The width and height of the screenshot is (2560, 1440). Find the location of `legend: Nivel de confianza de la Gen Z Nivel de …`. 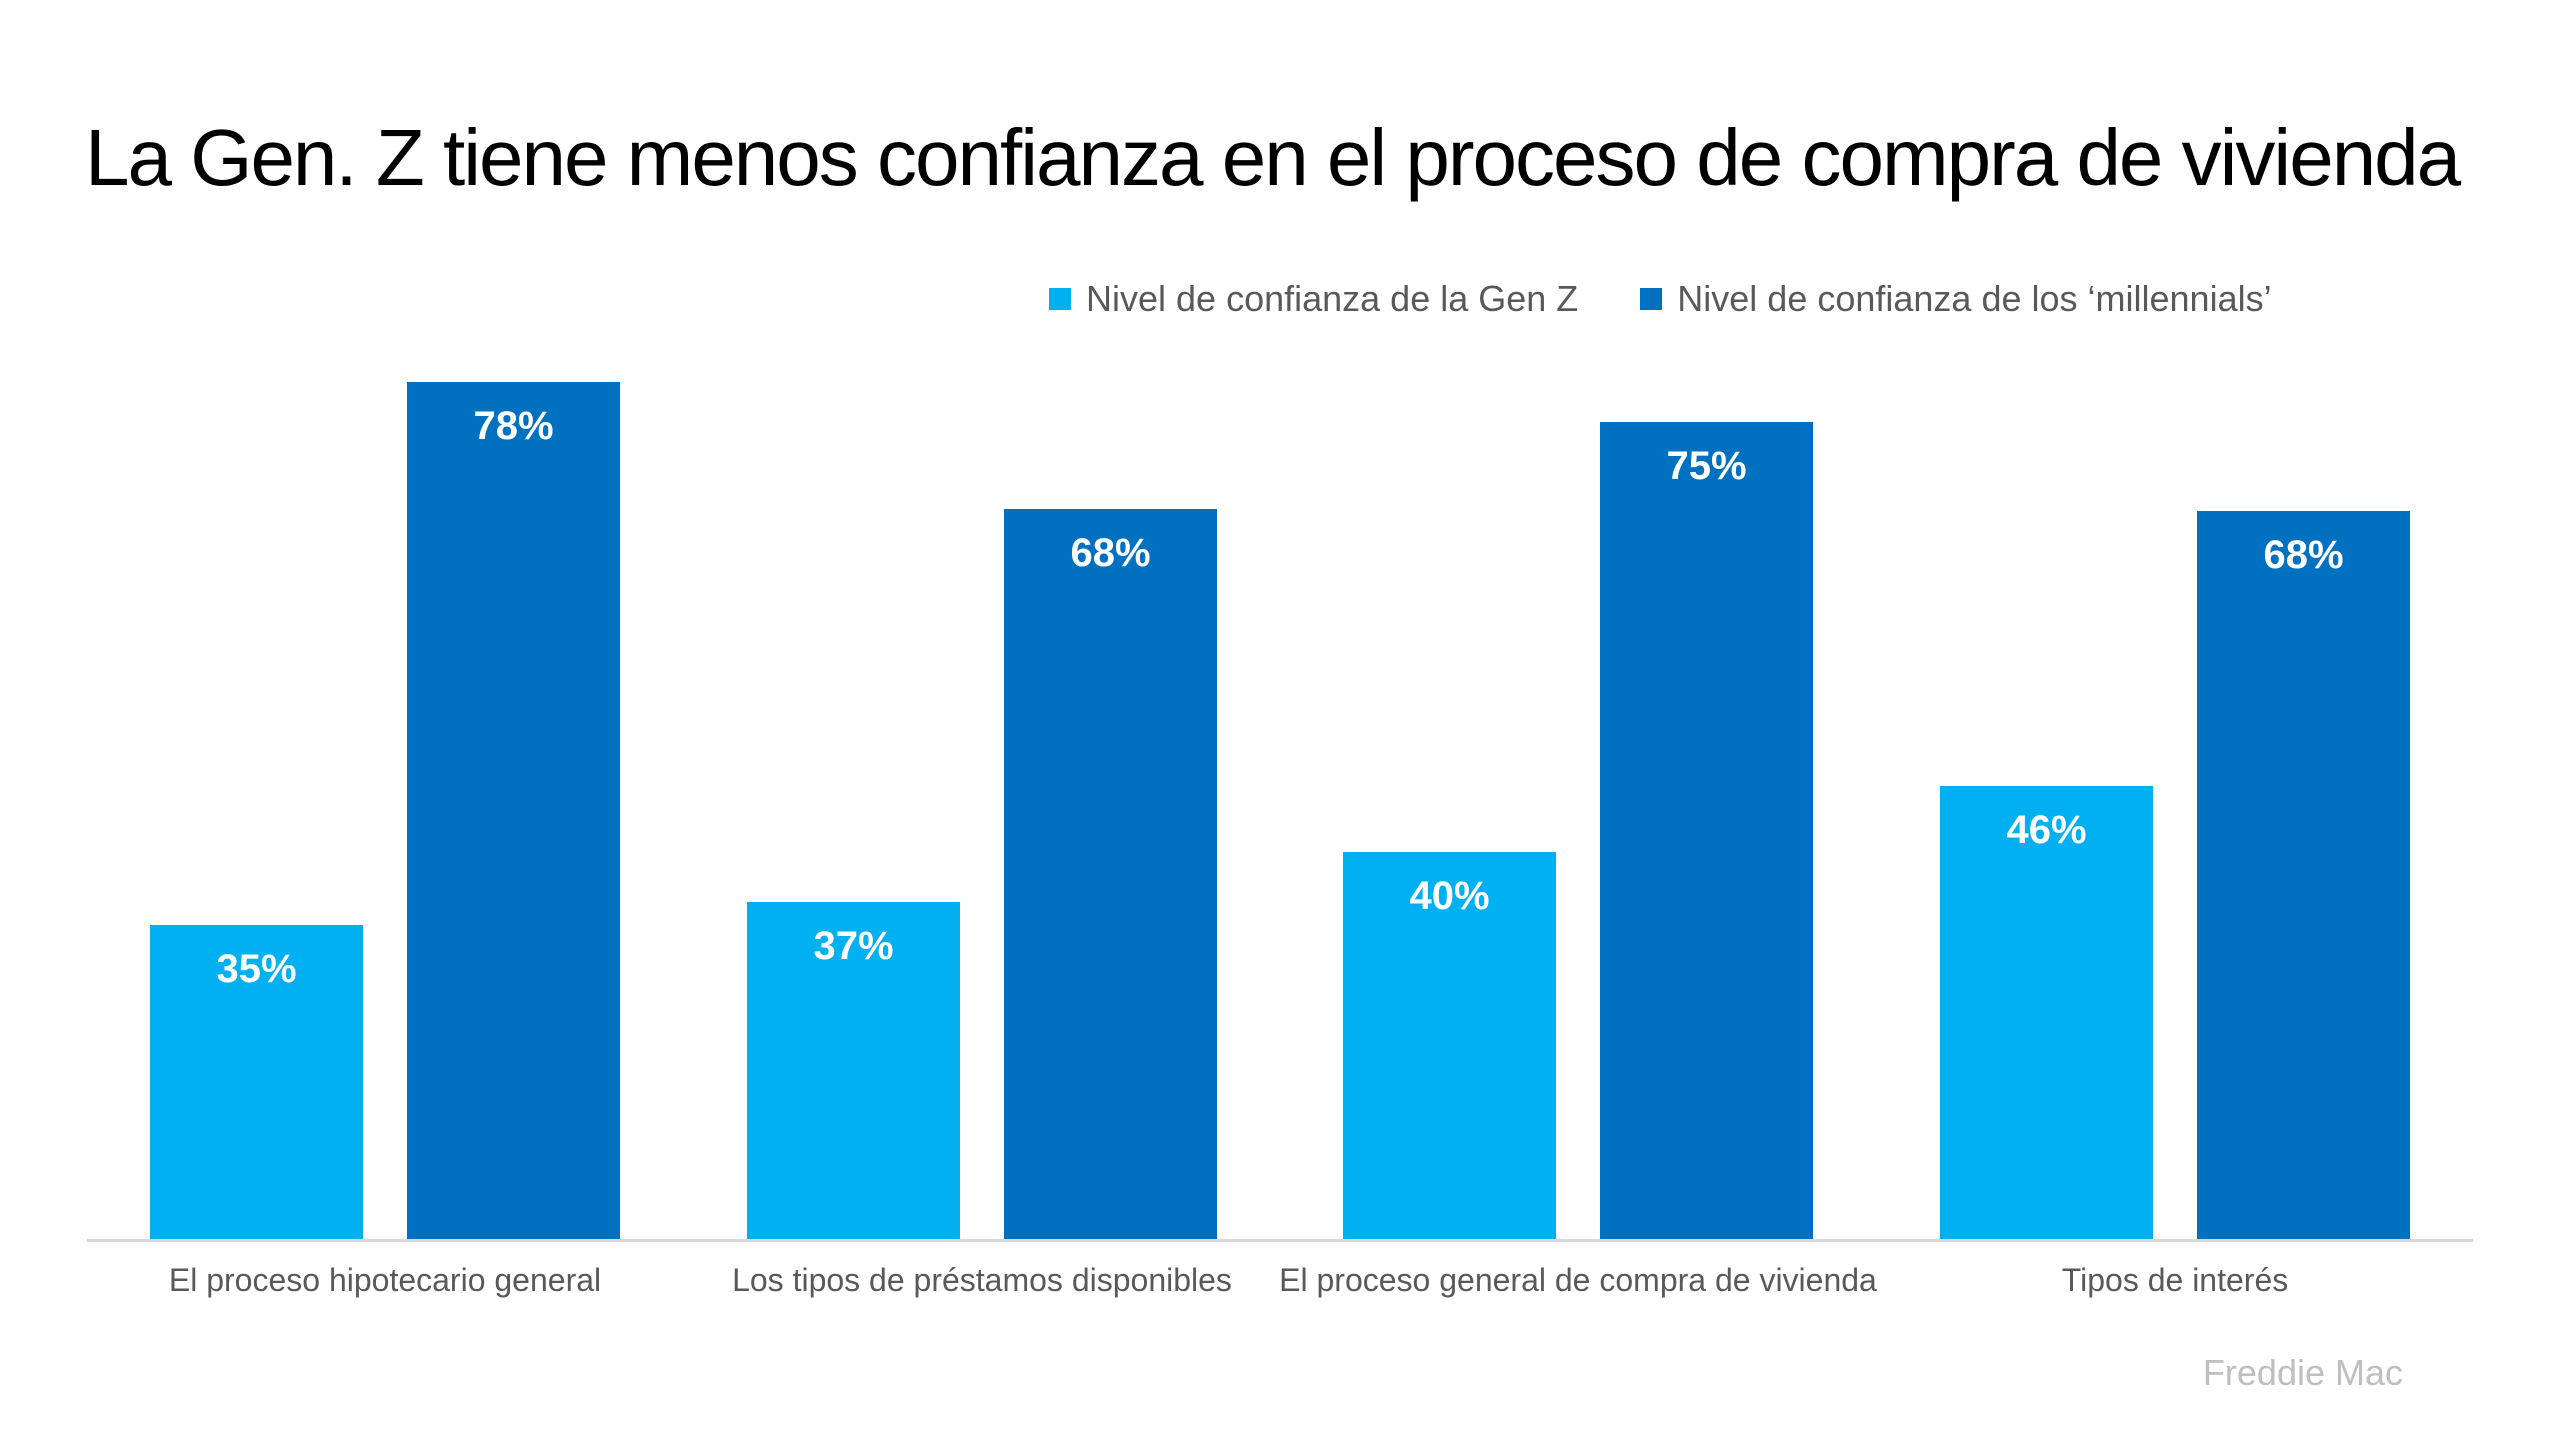

legend: Nivel de confianza de la Gen Z Nivel de … is located at coordinates (1660, 299).